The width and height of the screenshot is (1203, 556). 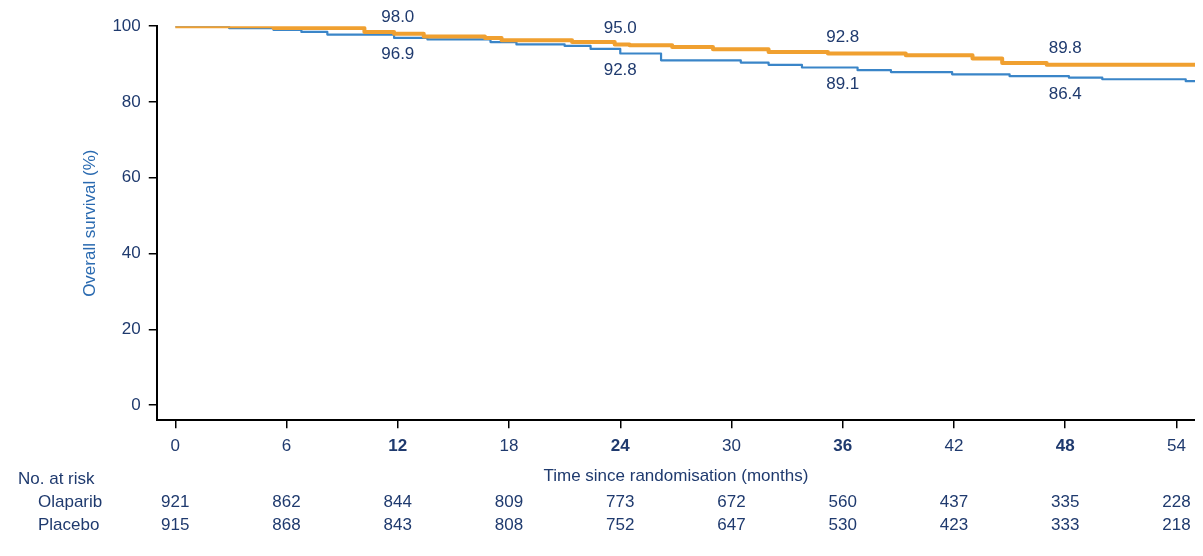 What do you see at coordinates (843, 83) in the screenshot?
I see `annotation: 89.1` at bounding box center [843, 83].